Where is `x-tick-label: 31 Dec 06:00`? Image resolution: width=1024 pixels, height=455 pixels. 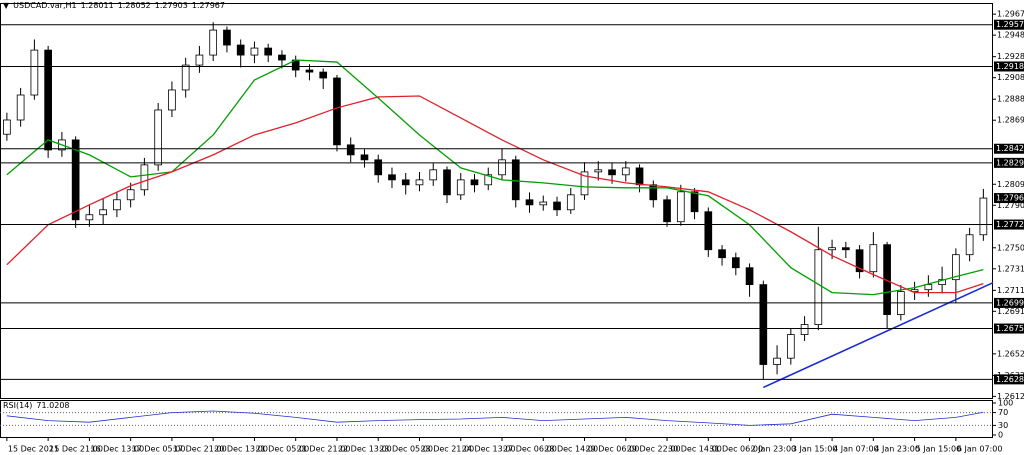
x-tick-label: 31 Dec 06:00 is located at coordinates (736, 449).